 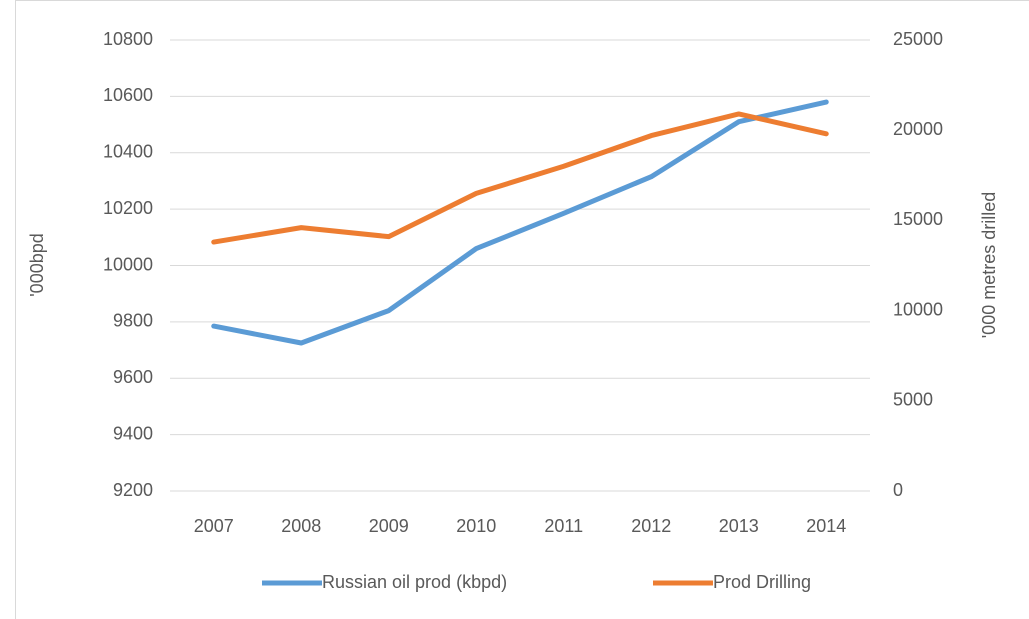 What do you see at coordinates (898, 490) in the screenshot?
I see `y2-tick-label: 0` at bounding box center [898, 490].